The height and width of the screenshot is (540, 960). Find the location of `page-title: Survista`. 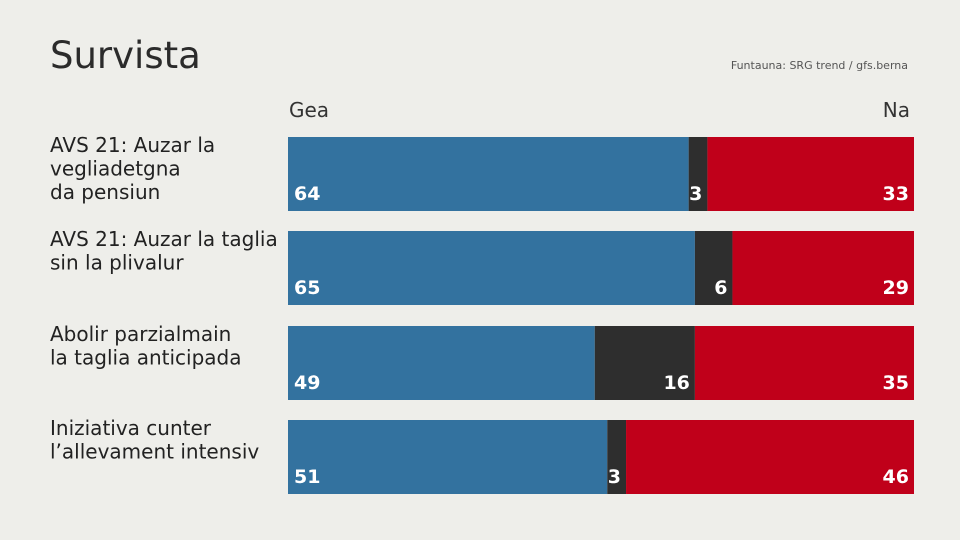

page-title: Survista is located at coordinates (125, 55).